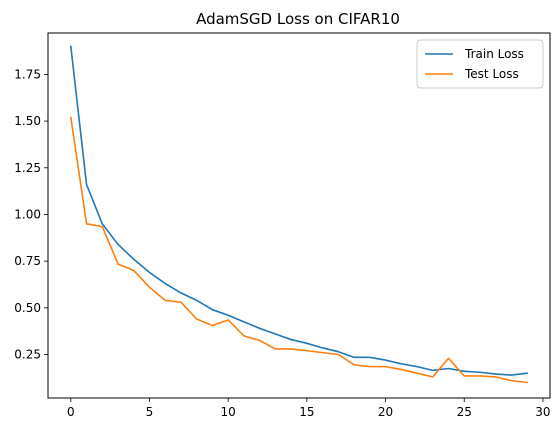 The width and height of the screenshot is (558, 435). What do you see at coordinates (27, 121) in the screenshot?
I see `y-tick-label: 1.50` at bounding box center [27, 121].